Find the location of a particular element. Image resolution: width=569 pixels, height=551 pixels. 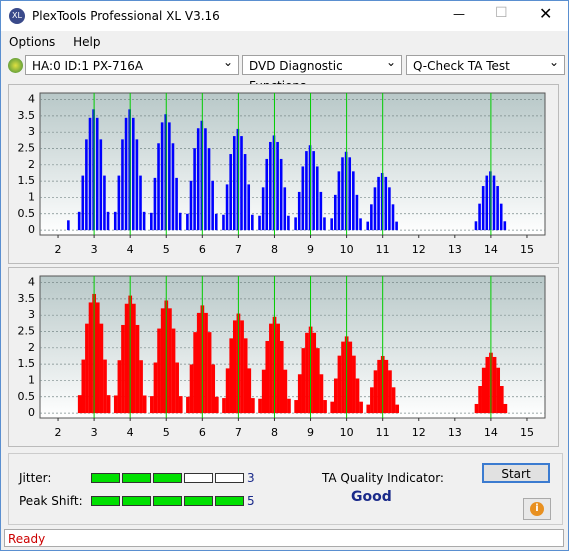

ta-quality-result: Good is located at coordinates (371, 497).